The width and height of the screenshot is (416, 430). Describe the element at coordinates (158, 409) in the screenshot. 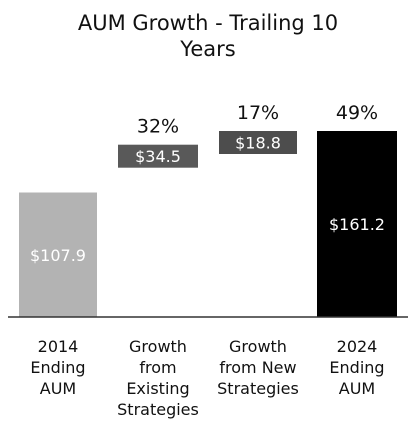

I see `category-label-2-line-4: Strategies` at that location.